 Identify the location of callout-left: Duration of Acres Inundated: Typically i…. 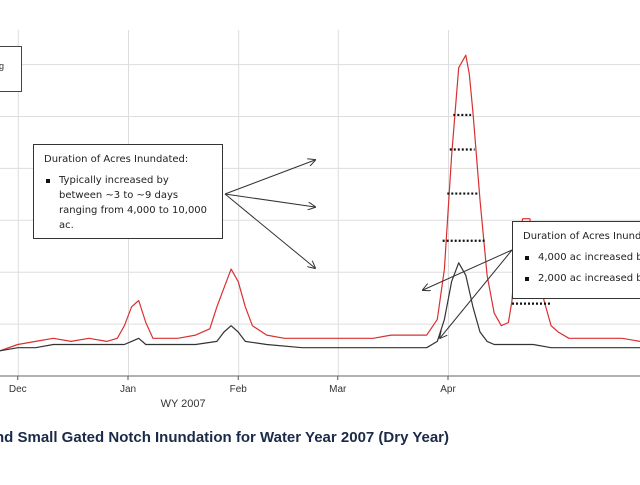
(128, 191).